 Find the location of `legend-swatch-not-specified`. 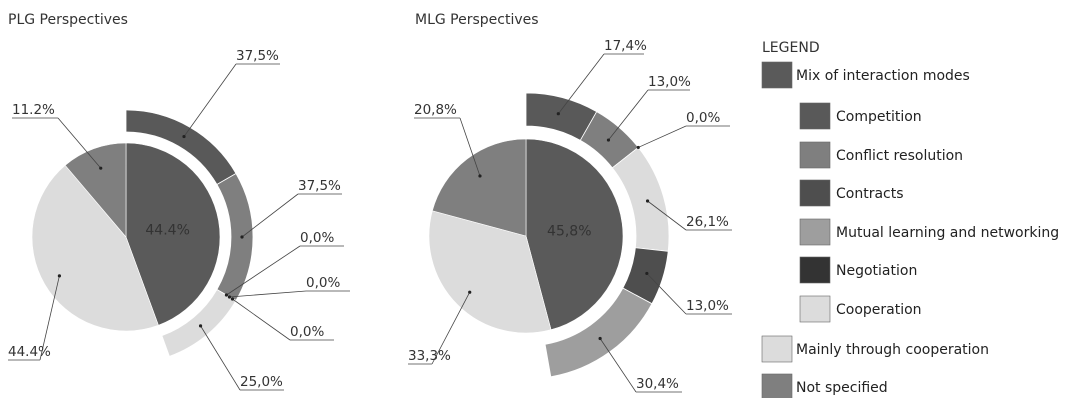

legend-swatch-not-specified is located at coordinates (777, 385).